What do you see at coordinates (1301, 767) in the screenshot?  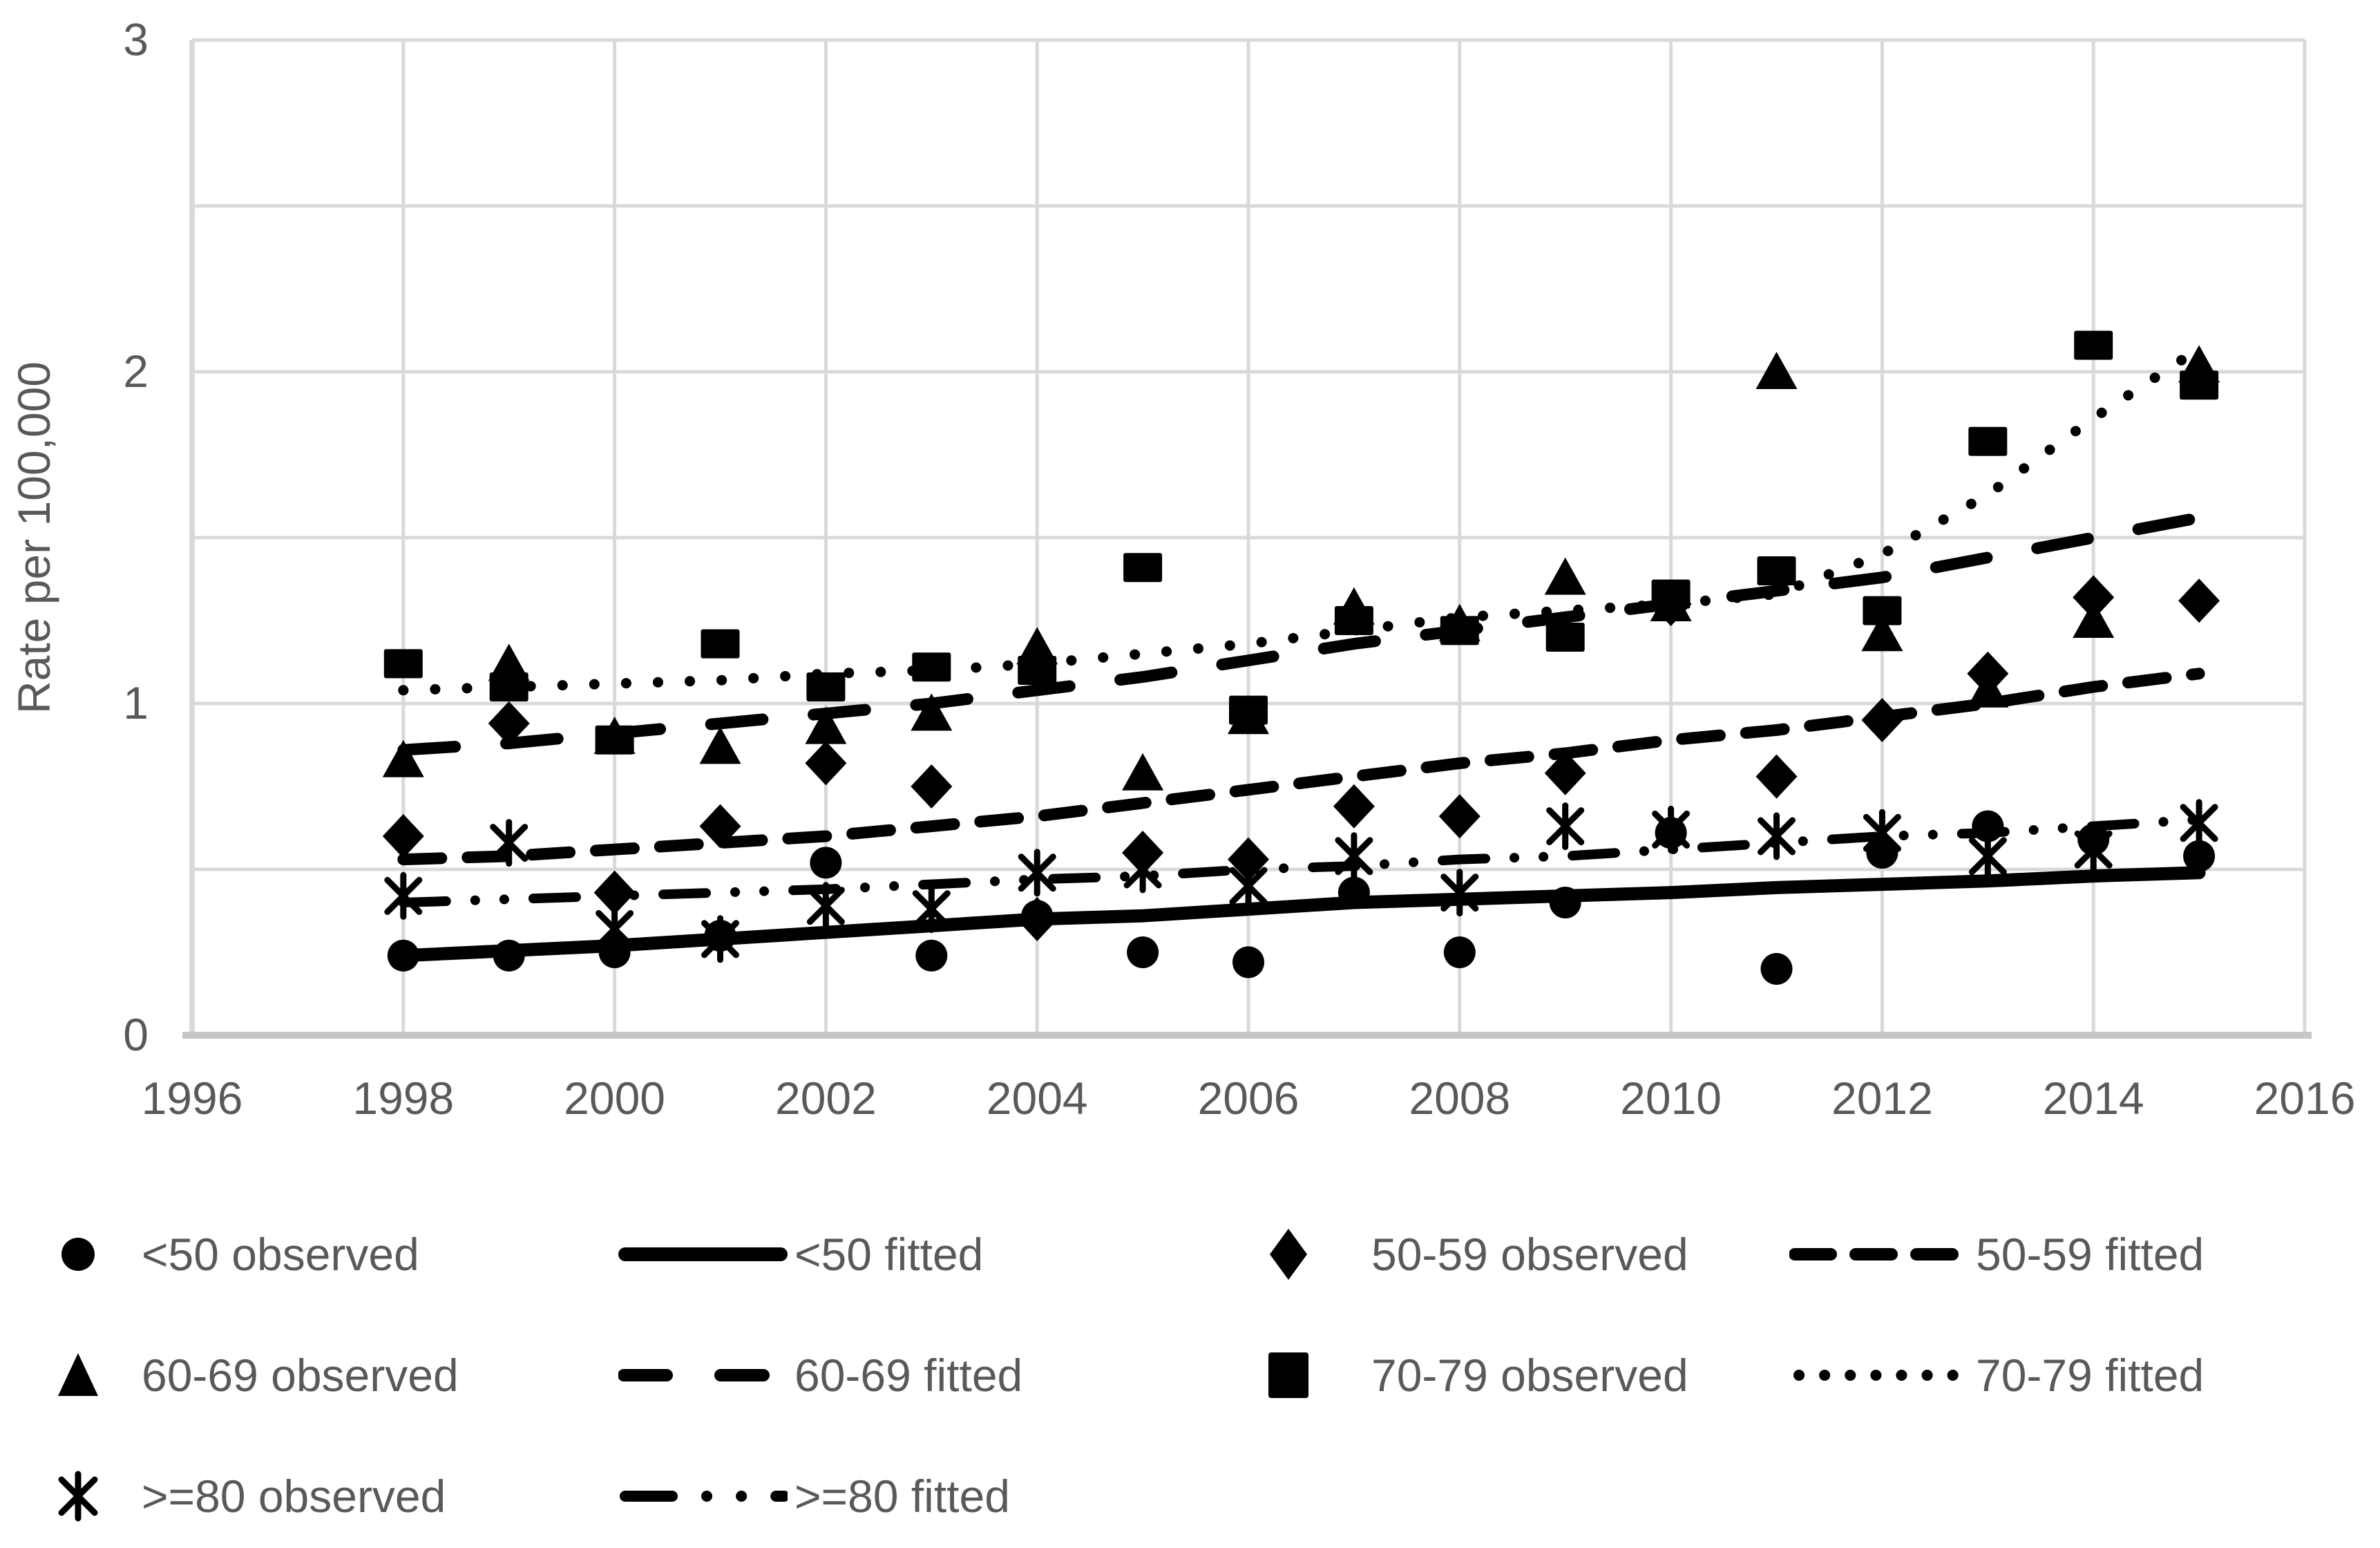 I see `50-59-fitted-series` at bounding box center [1301, 767].